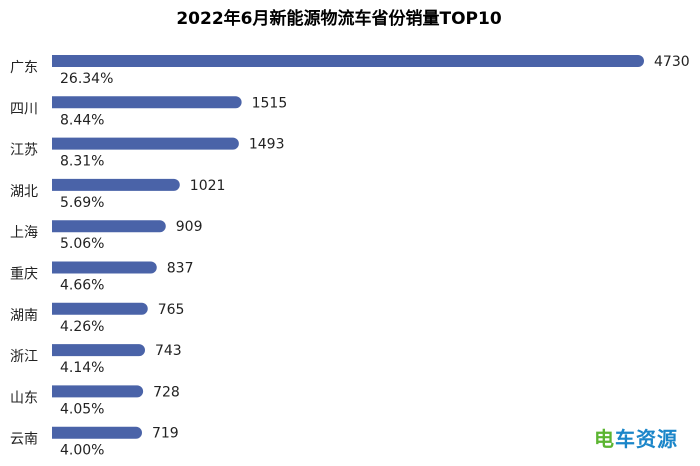 The image size is (700, 466). What do you see at coordinates (646, 439) in the screenshot?
I see `watermark-text: 车资源` at bounding box center [646, 439].